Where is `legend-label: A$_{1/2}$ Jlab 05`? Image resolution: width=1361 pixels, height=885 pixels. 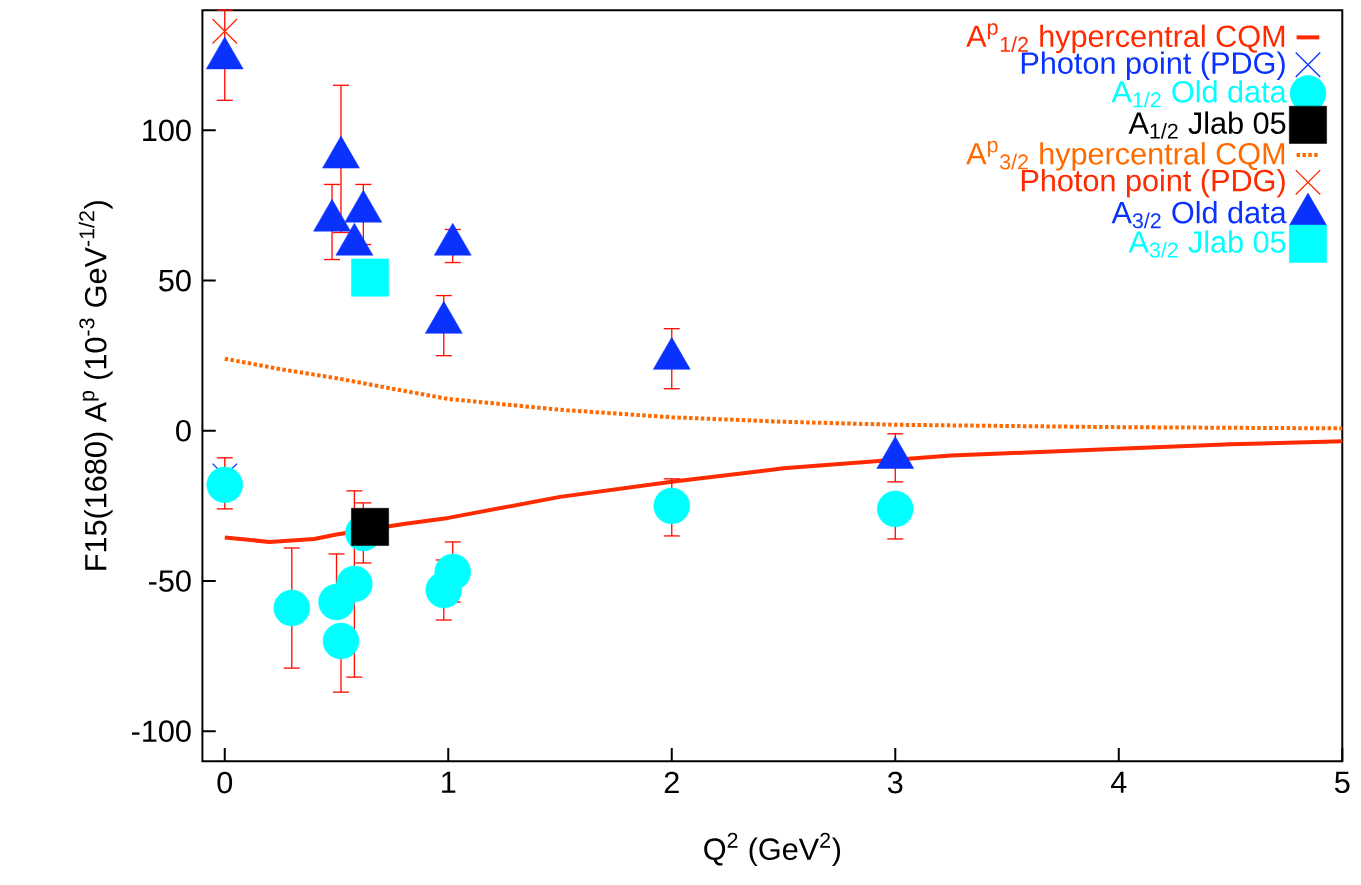 legend-label: A$_{1/2}$ Jlab 05 is located at coordinates (1207, 125).